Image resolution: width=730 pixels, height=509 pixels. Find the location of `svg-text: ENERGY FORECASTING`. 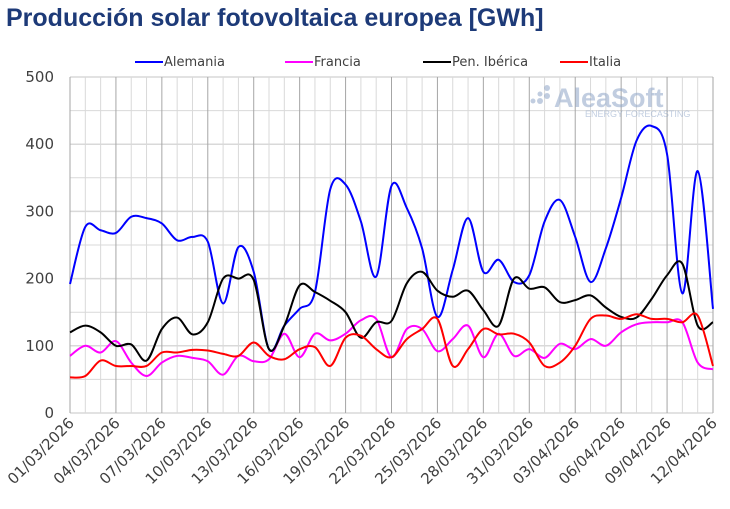

svg-text: ENERGY FORECASTING is located at coordinates (637, 114).